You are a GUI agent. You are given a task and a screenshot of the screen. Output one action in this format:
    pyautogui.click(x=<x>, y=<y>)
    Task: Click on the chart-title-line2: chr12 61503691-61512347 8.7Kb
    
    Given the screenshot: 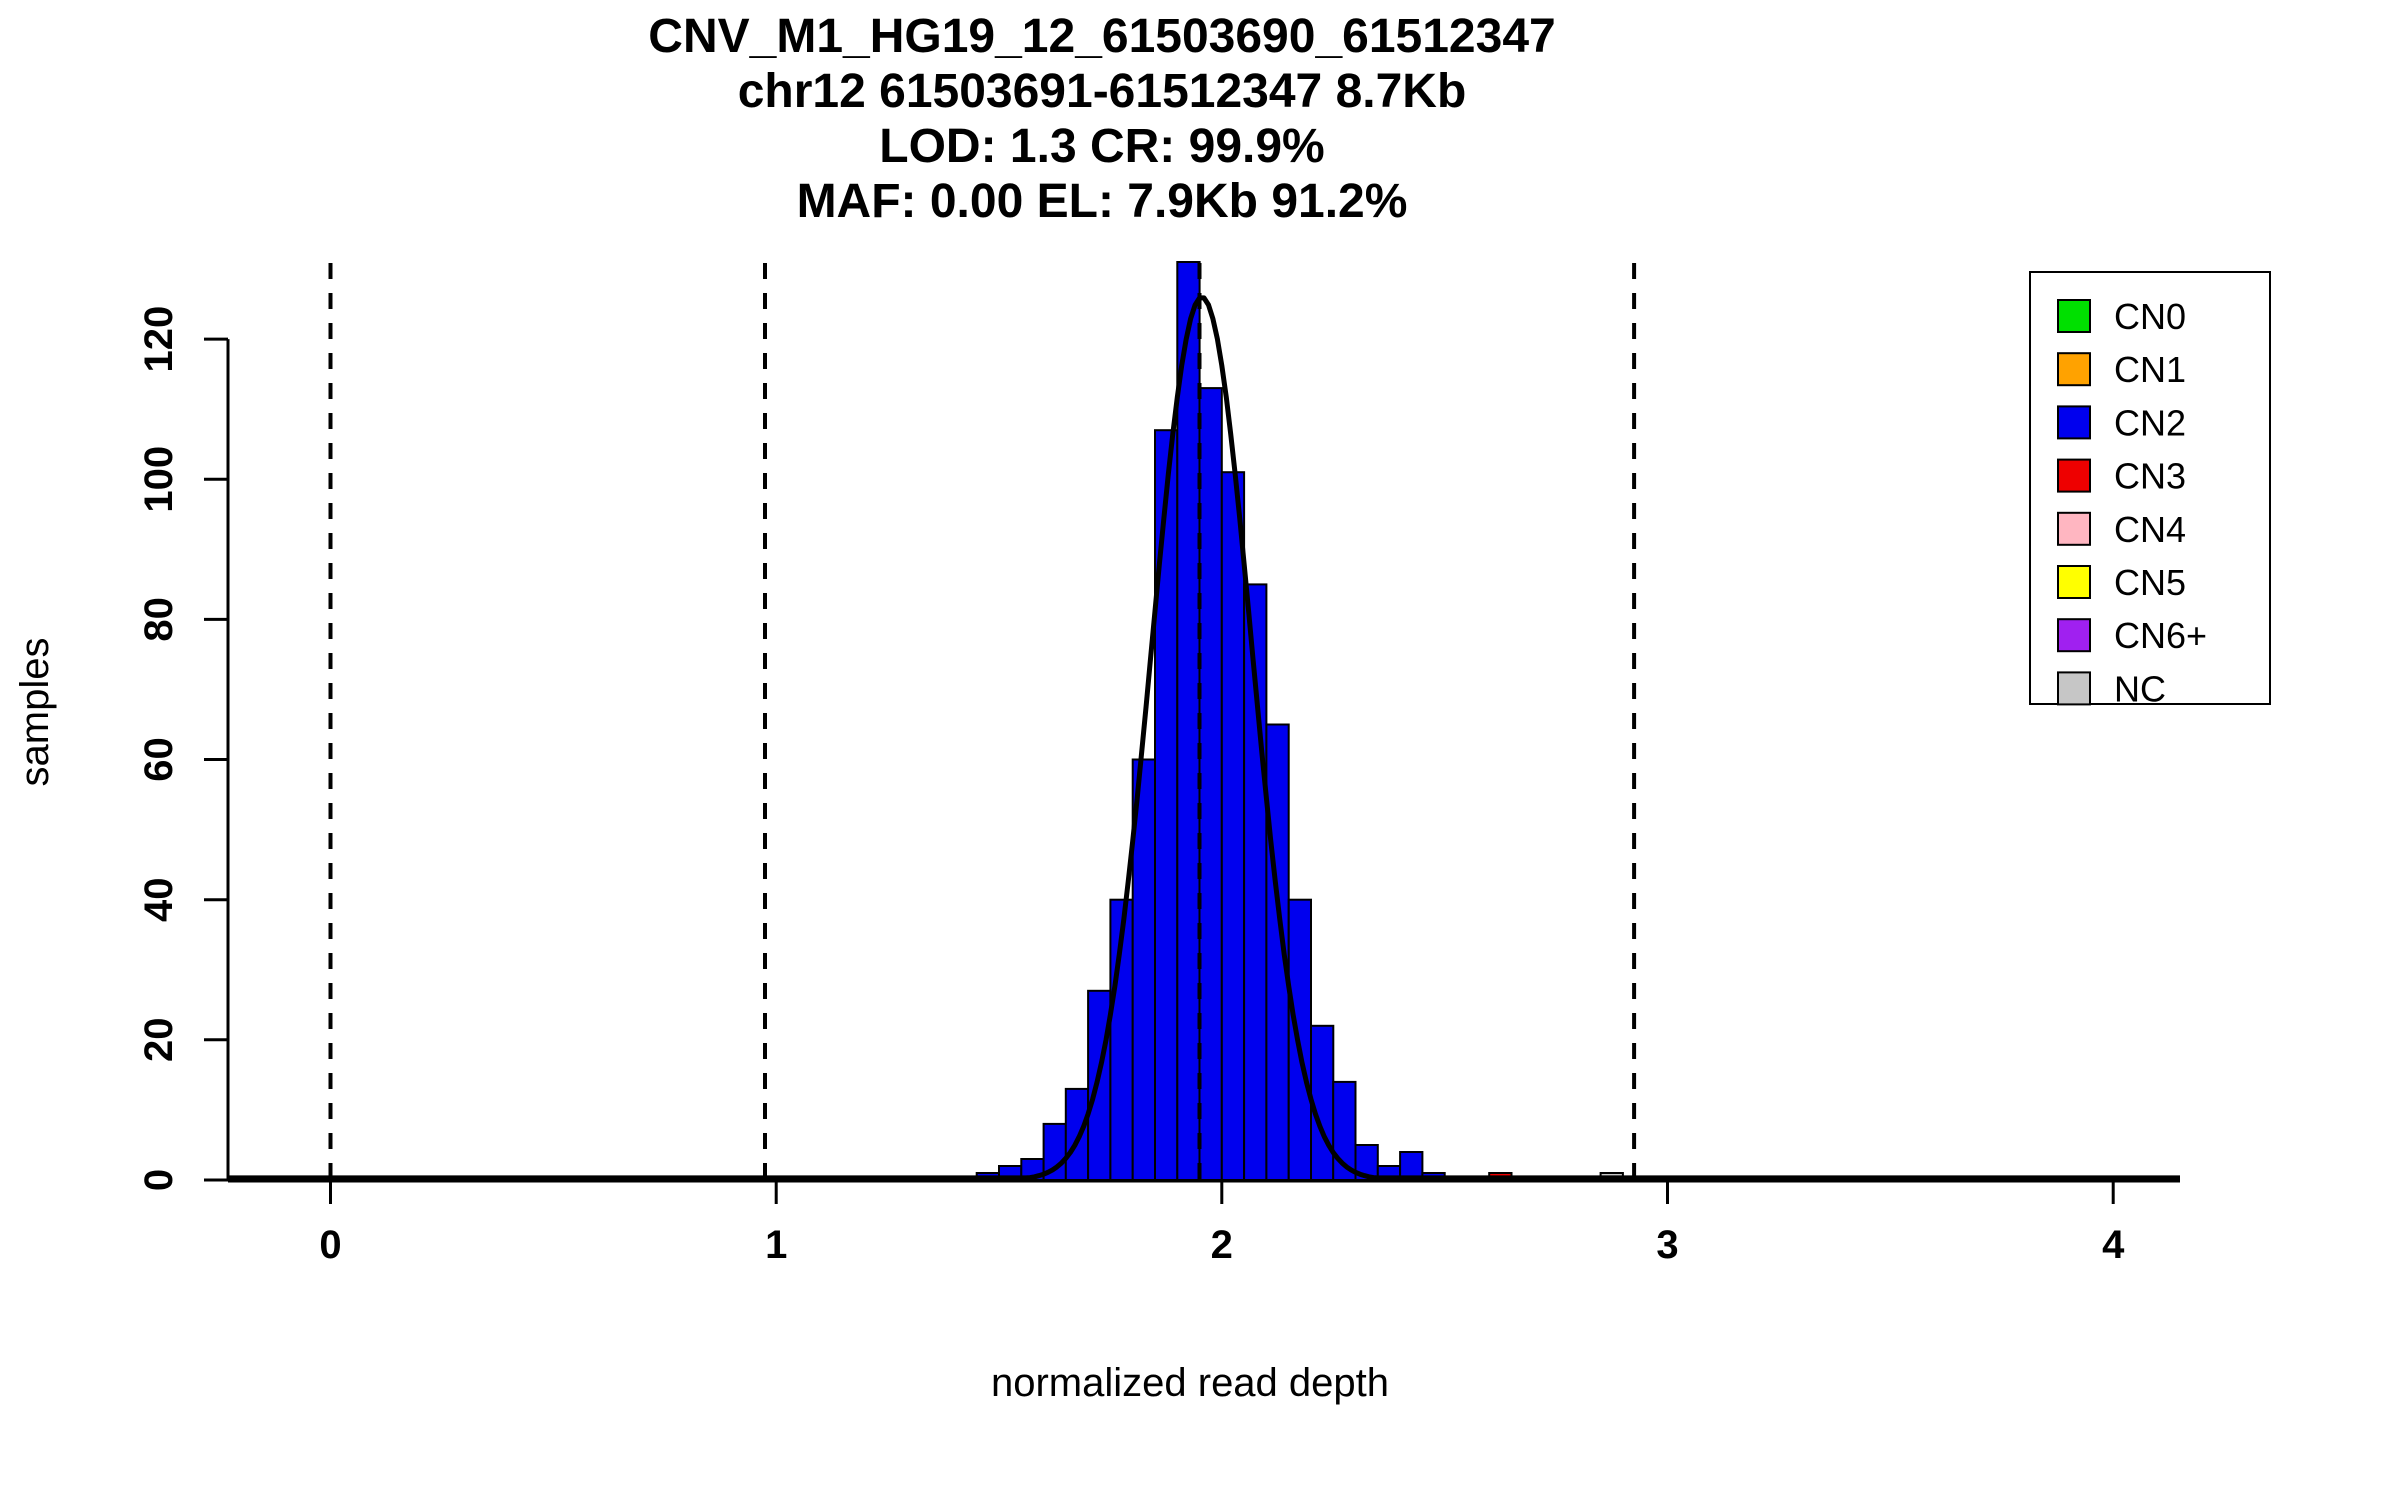 What is the action you would take?
    pyautogui.click(x=1102, y=91)
    